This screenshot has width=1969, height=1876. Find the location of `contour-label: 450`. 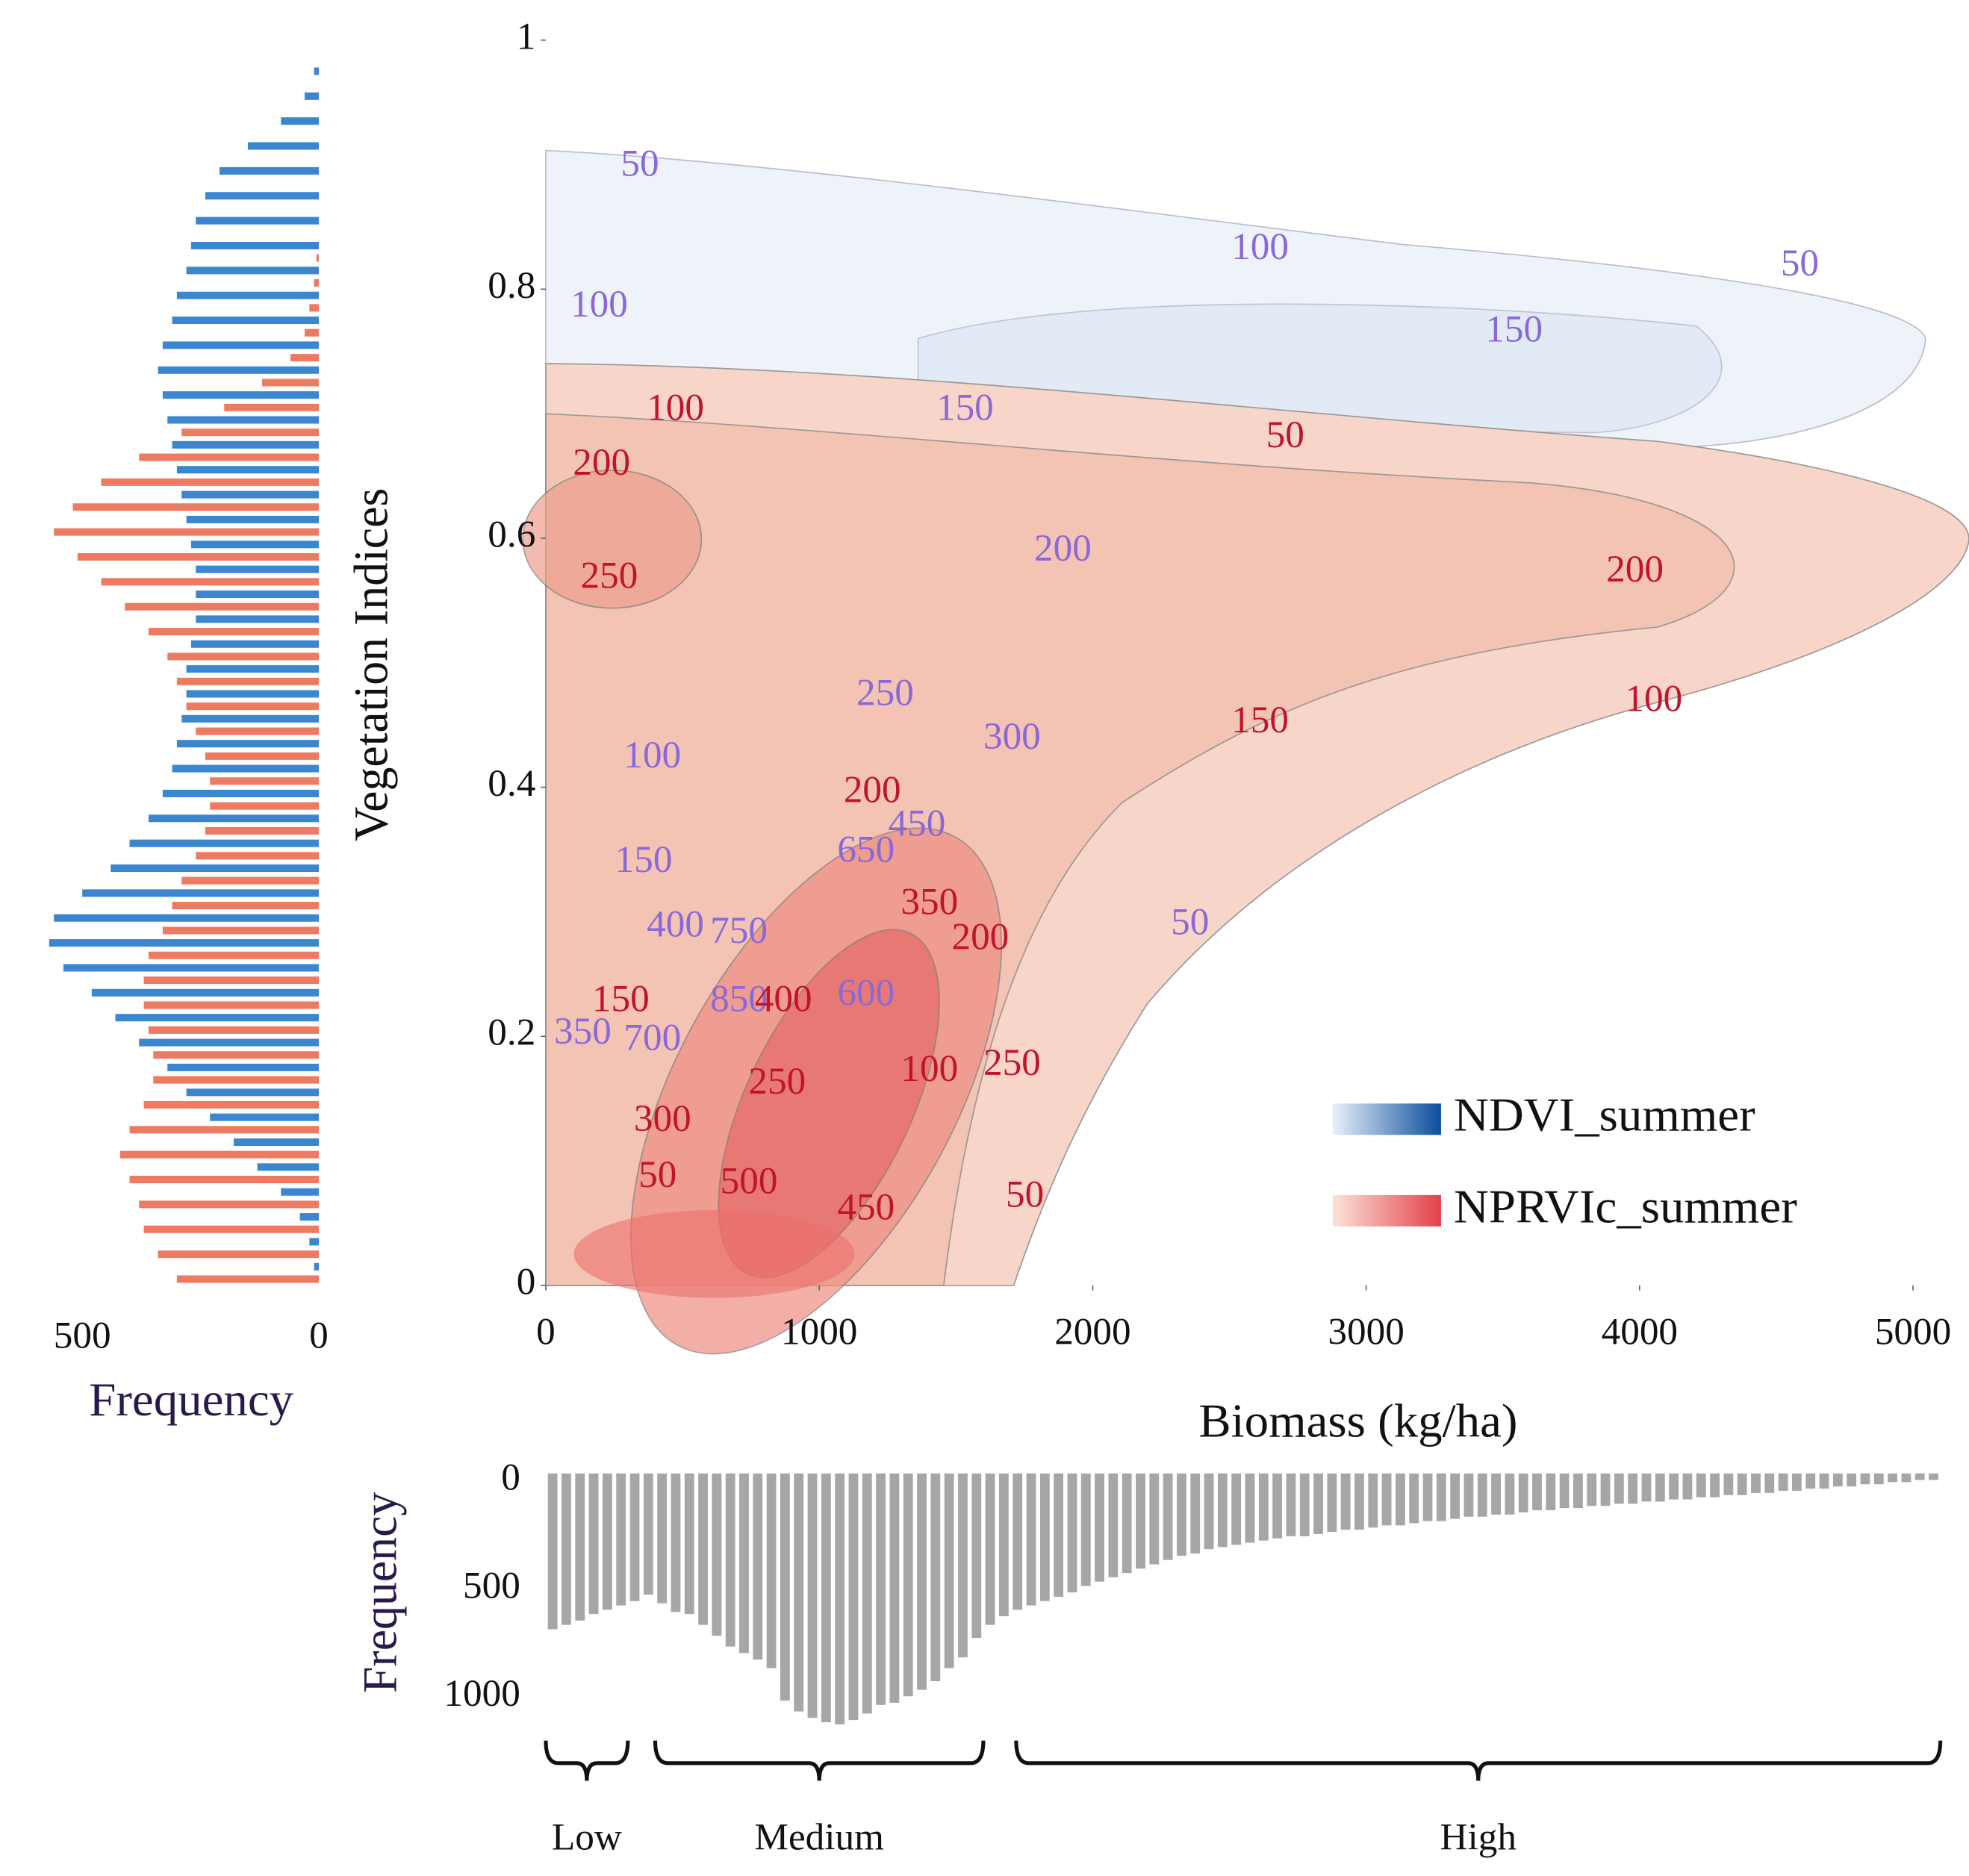

contour-label: 450 is located at coordinates (917, 824).